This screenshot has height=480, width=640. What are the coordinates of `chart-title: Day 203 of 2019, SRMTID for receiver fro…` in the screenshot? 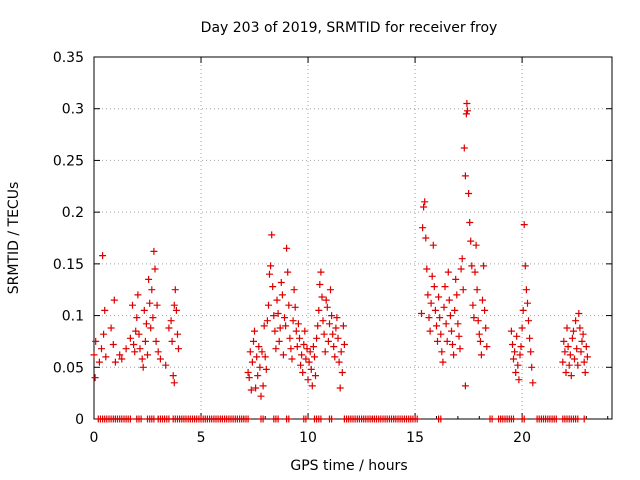 It's located at (349, 28).